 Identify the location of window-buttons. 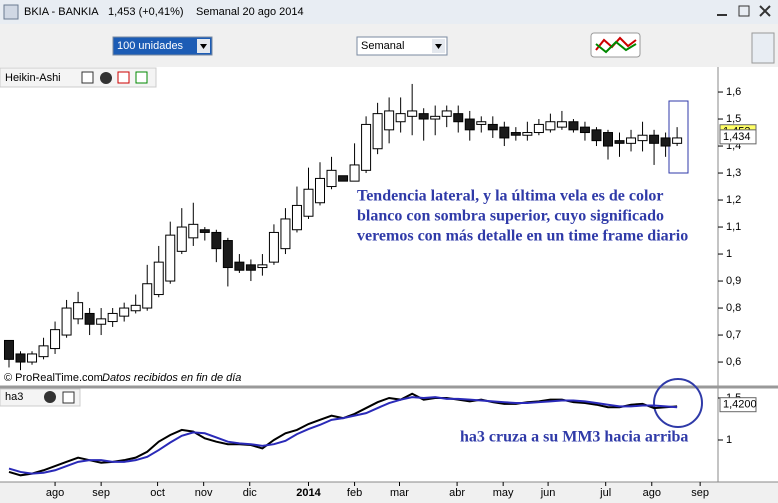
(744, 11).